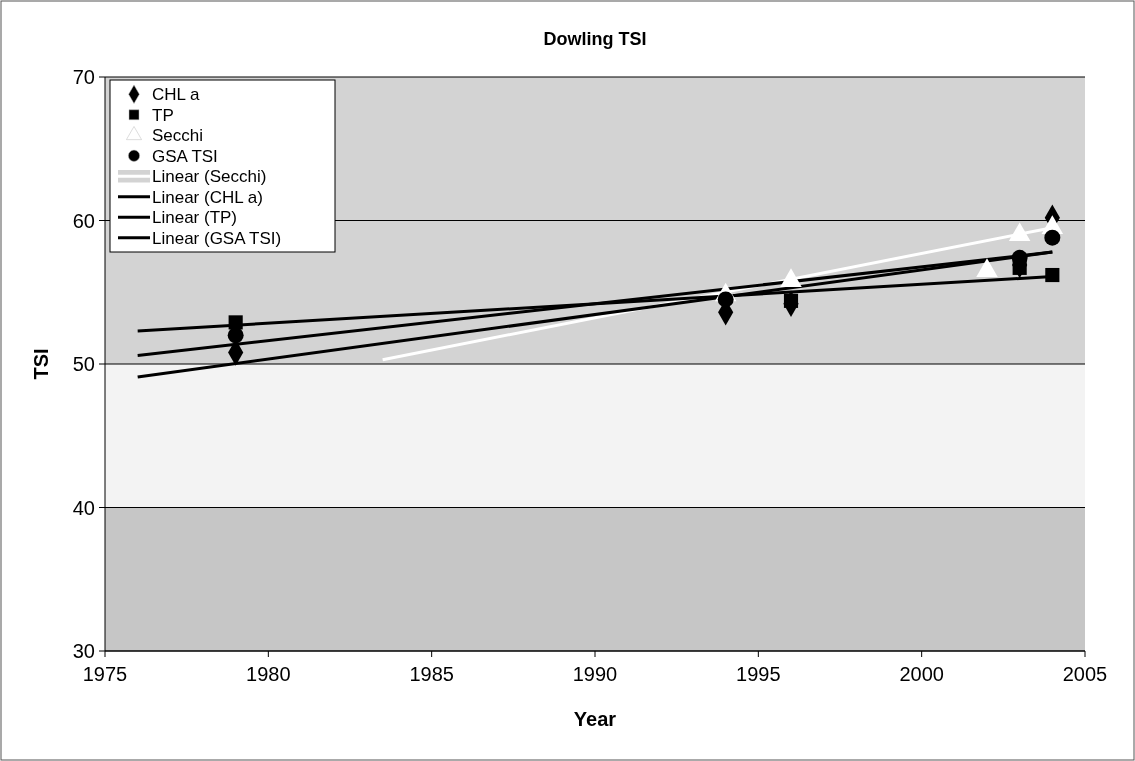 This screenshot has width=1135, height=761. I want to click on x-tick-label: 1975, so click(105, 674).